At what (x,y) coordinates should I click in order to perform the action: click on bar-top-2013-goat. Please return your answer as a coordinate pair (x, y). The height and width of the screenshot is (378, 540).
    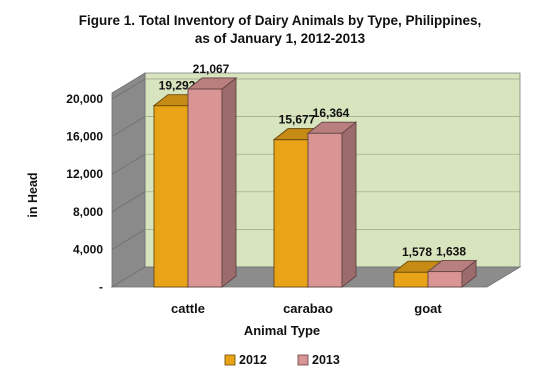
    Looking at the image, I should click on (452, 266).